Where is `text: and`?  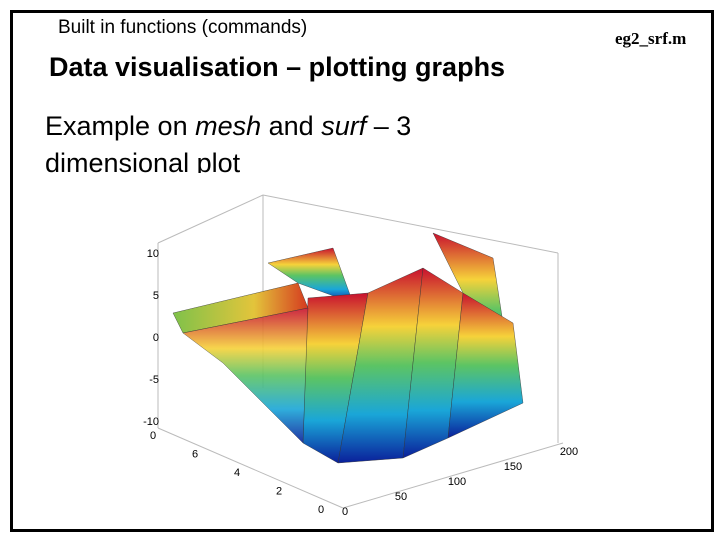 text: and is located at coordinates (291, 126).